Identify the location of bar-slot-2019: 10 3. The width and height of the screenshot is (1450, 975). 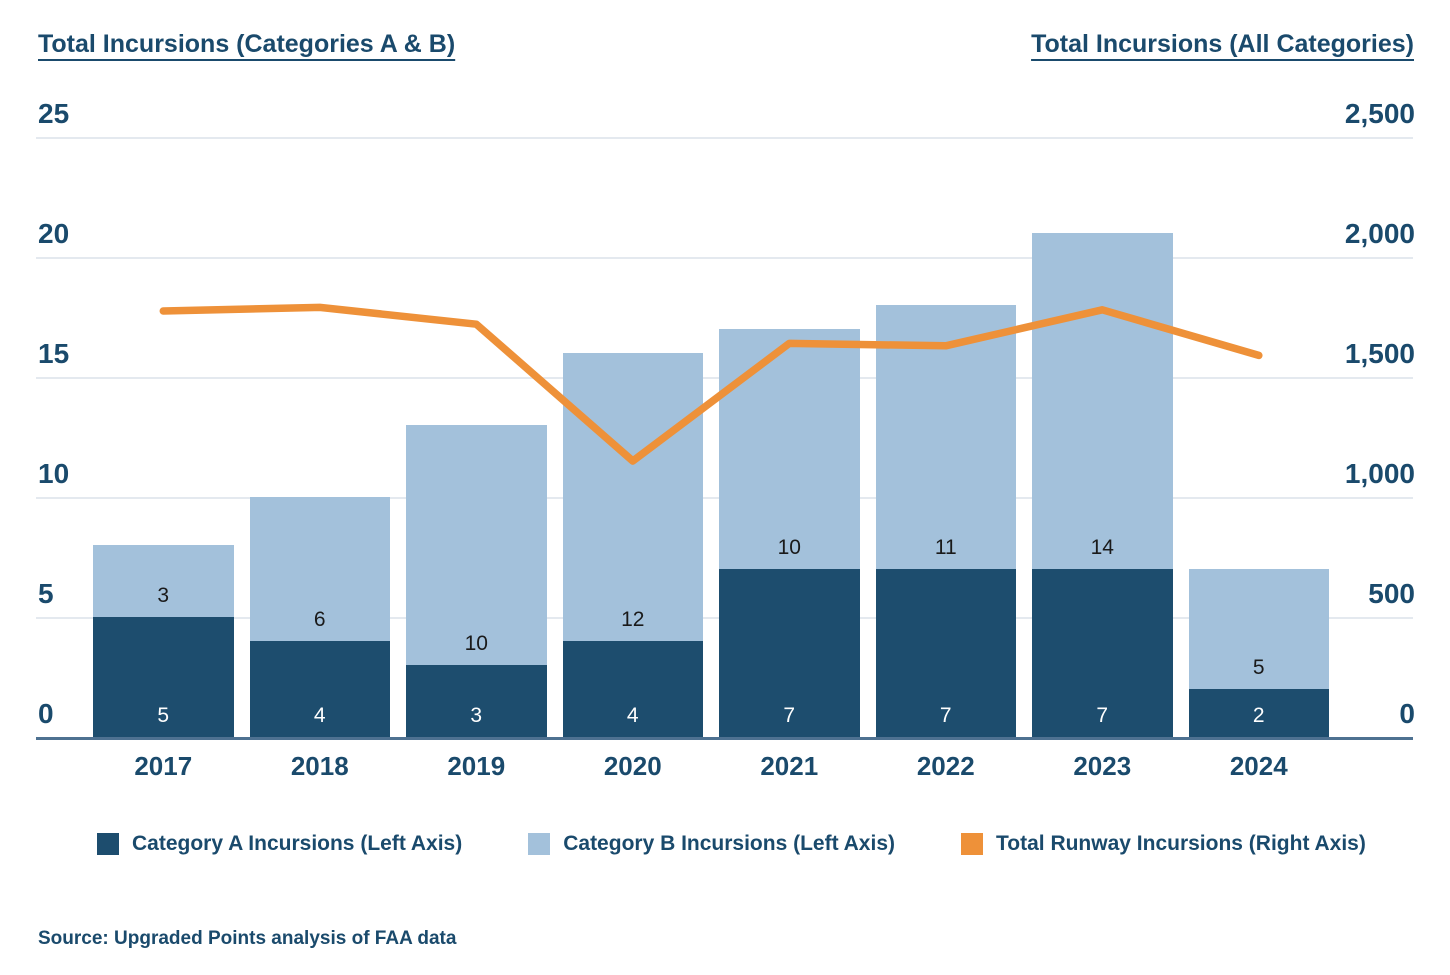
(476, 437).